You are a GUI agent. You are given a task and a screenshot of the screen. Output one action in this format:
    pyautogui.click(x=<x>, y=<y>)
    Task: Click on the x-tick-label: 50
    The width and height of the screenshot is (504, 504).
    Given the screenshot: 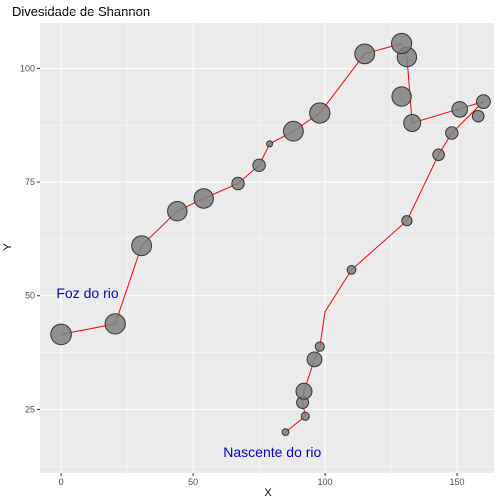 What is the action you would take?
    pyautogui.click(x=193, y=482)
    